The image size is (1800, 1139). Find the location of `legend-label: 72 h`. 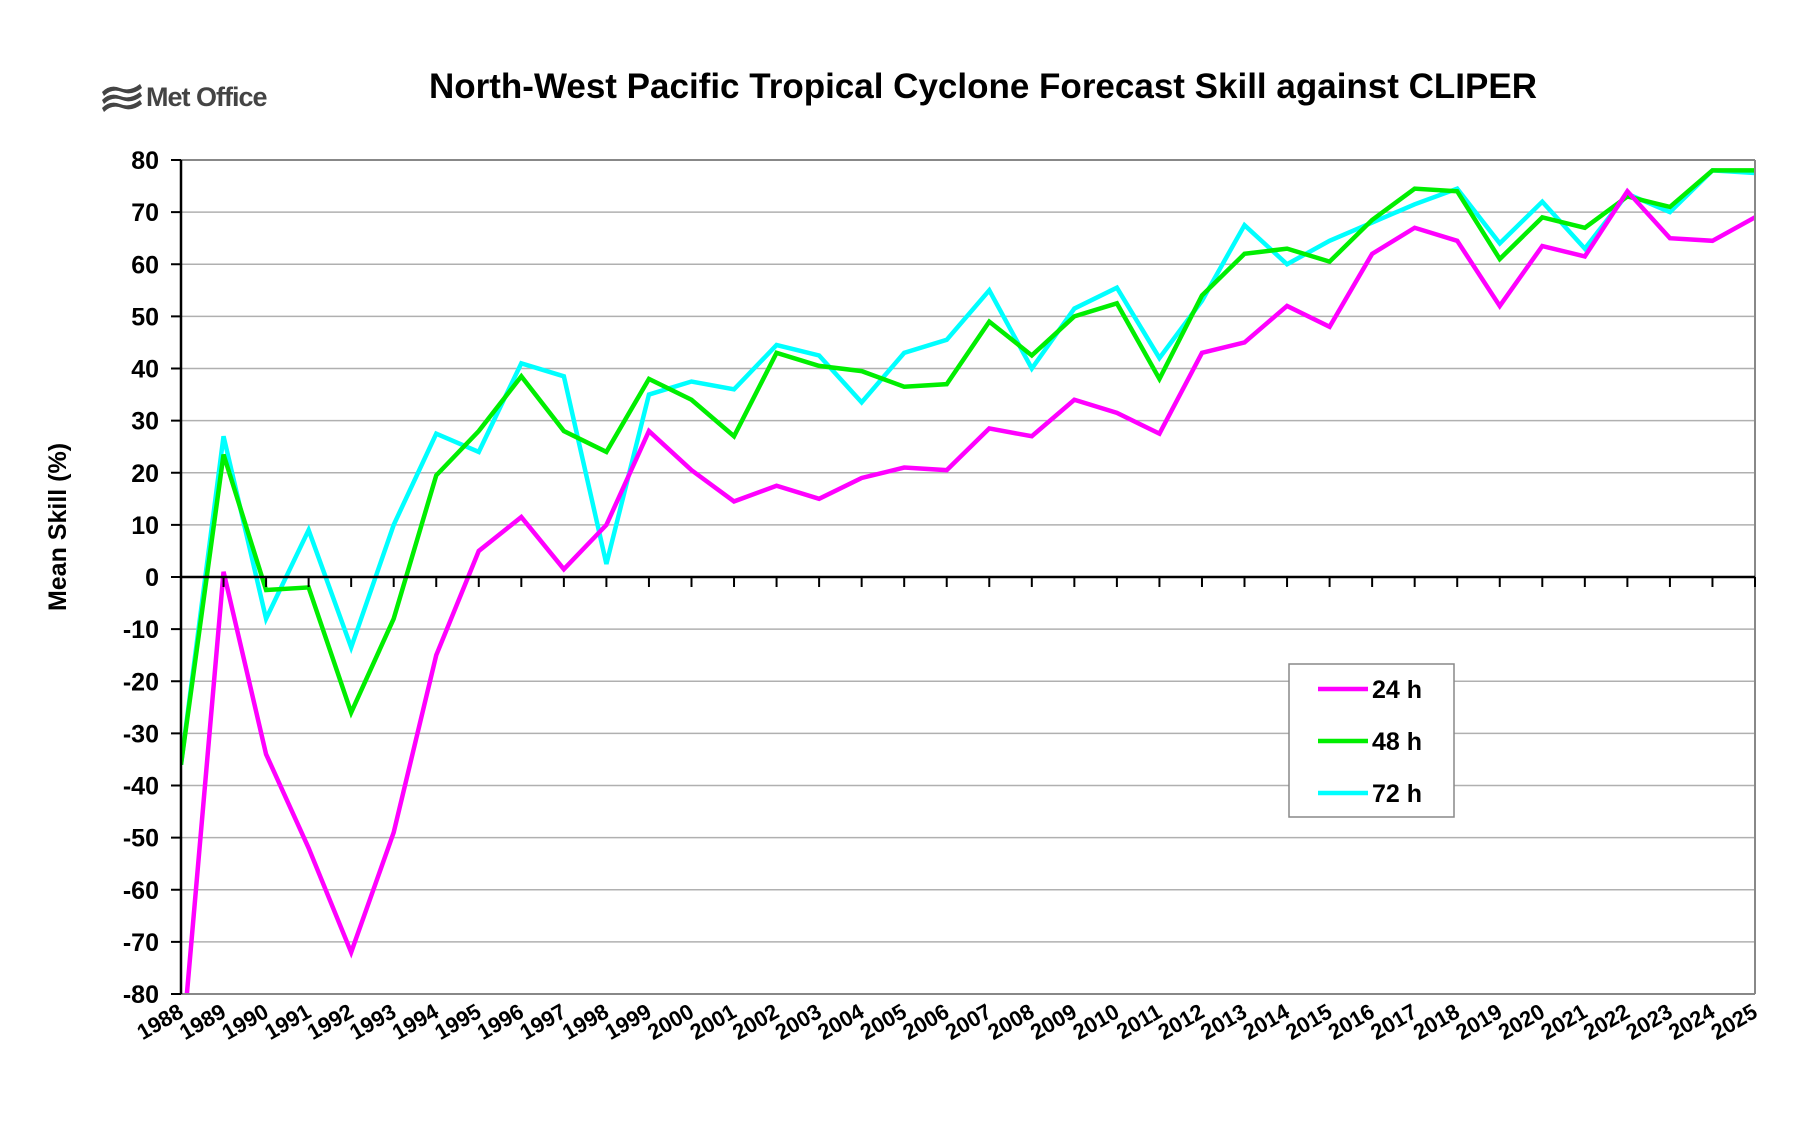

legend-label: 72 h is located at coordinates (1397, 794).